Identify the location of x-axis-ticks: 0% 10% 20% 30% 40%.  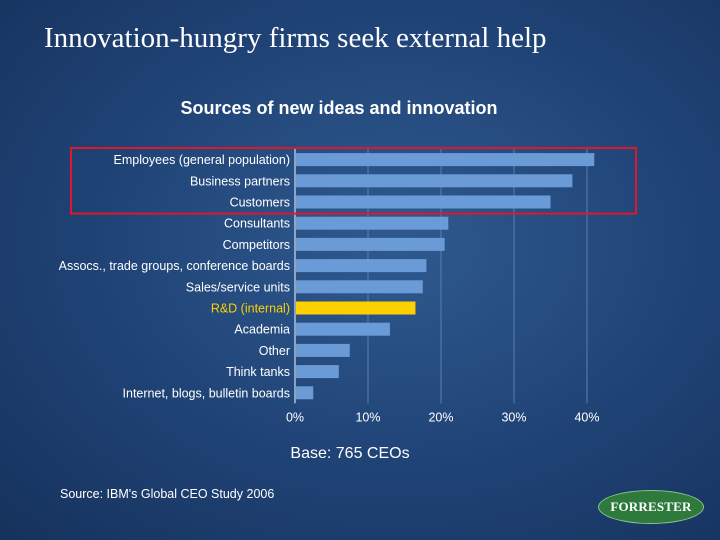
(443, 417).